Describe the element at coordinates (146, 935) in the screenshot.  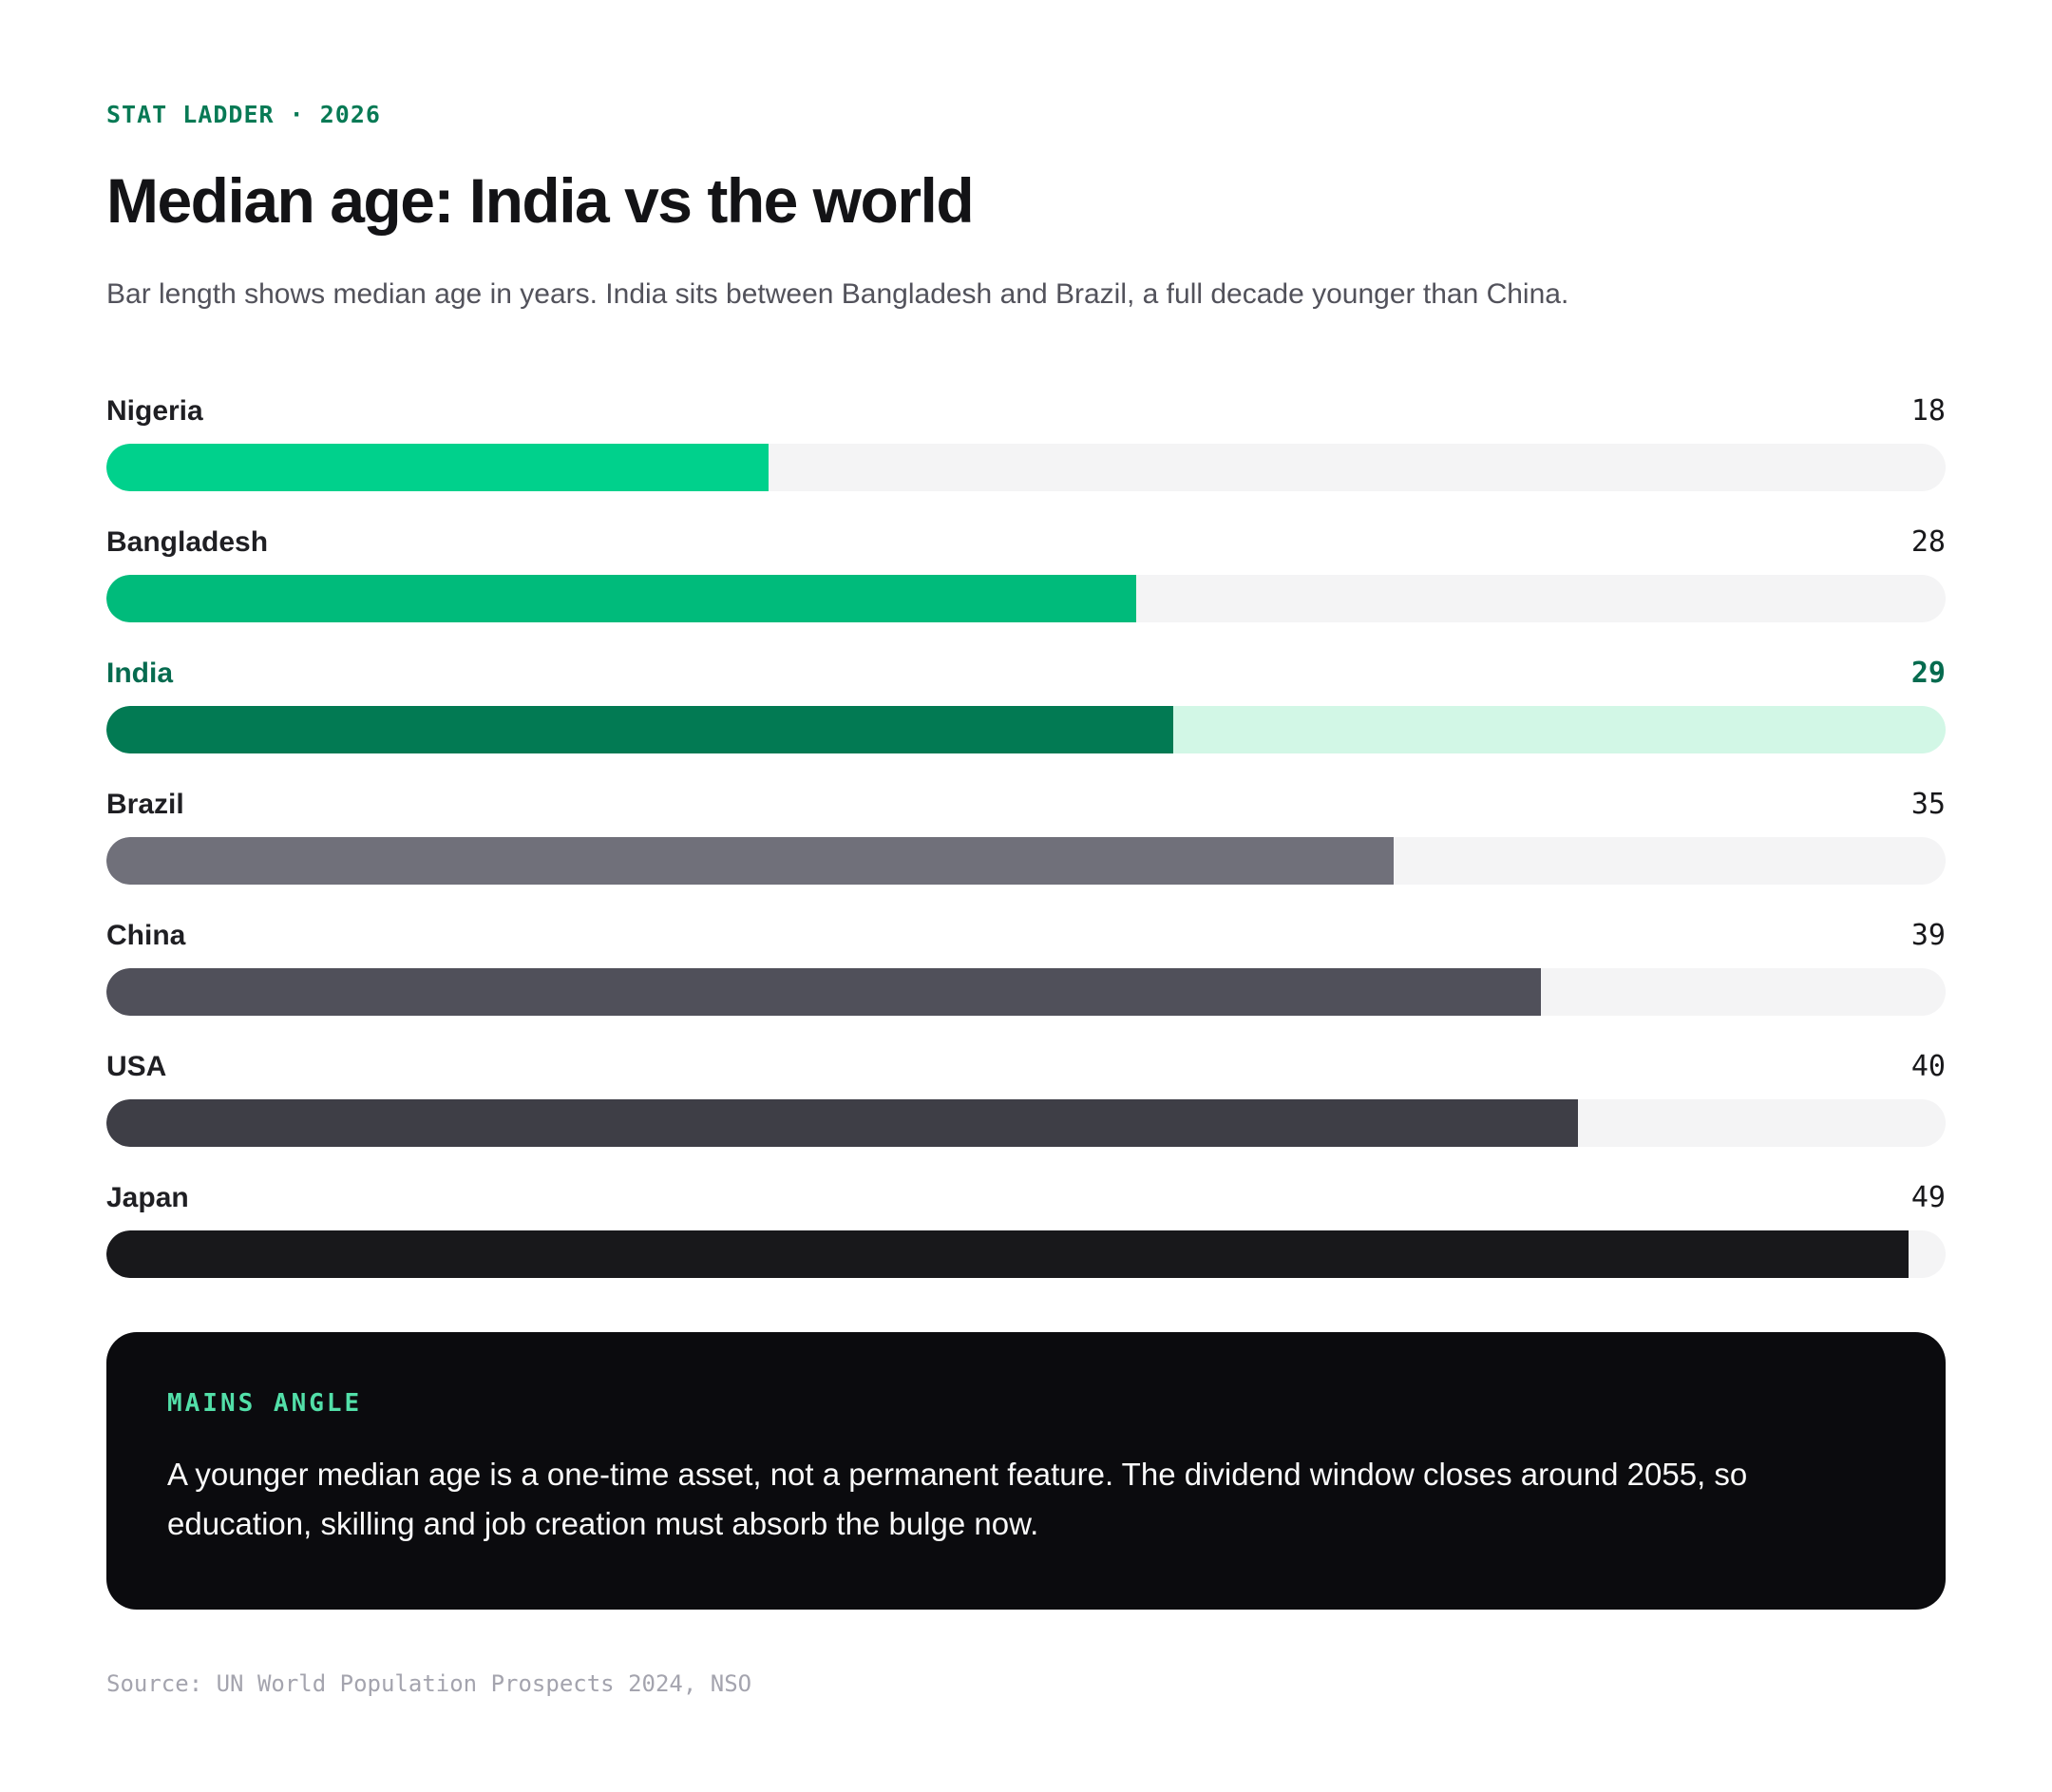
I see `country-label: China` at that location.